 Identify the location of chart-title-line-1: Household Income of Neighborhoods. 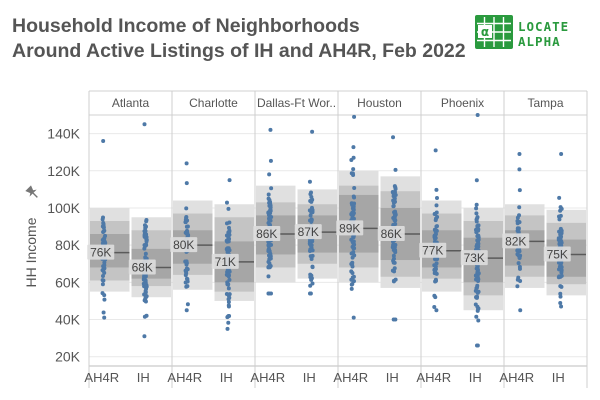
(186, 26).